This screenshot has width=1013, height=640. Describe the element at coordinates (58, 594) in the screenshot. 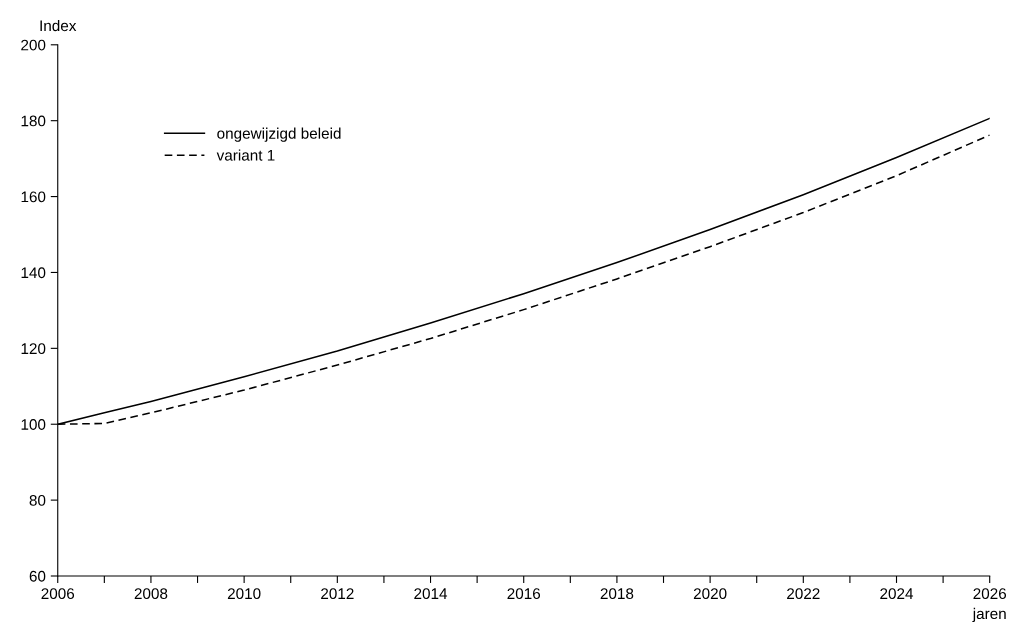

I see `x-tick-label: 2006` at that location.